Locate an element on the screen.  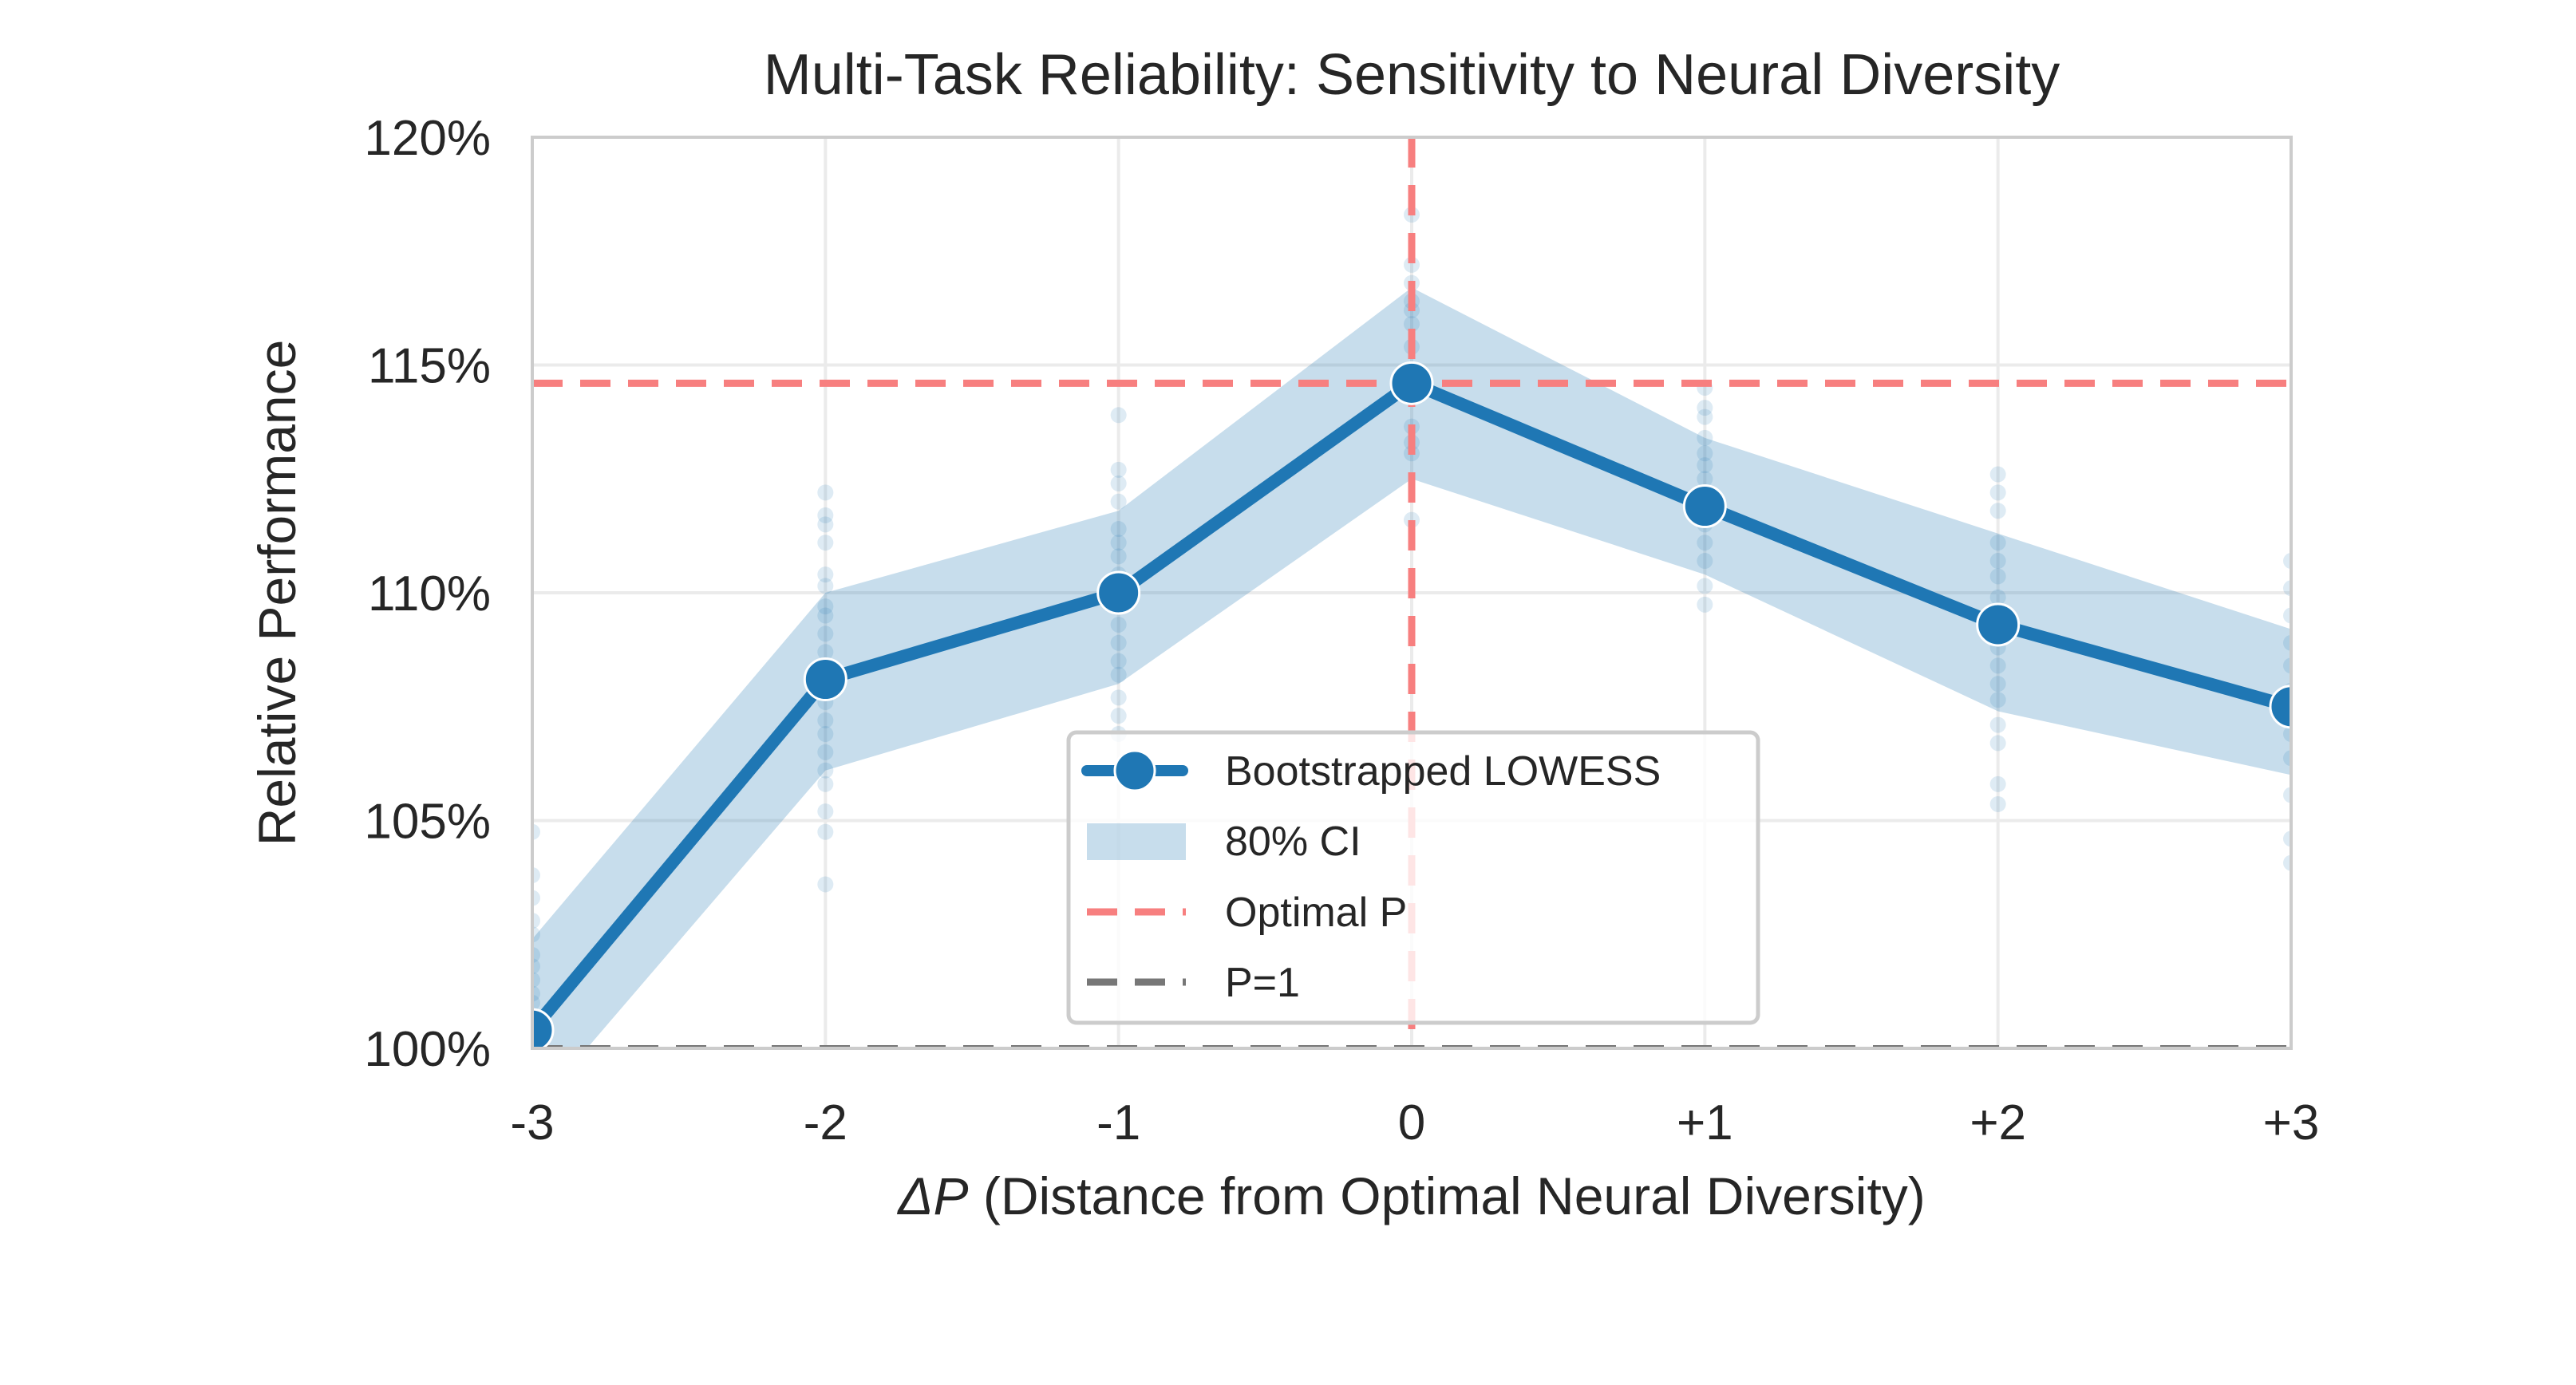
legend-label: 80% CI is located at coordinates (1293, 842).